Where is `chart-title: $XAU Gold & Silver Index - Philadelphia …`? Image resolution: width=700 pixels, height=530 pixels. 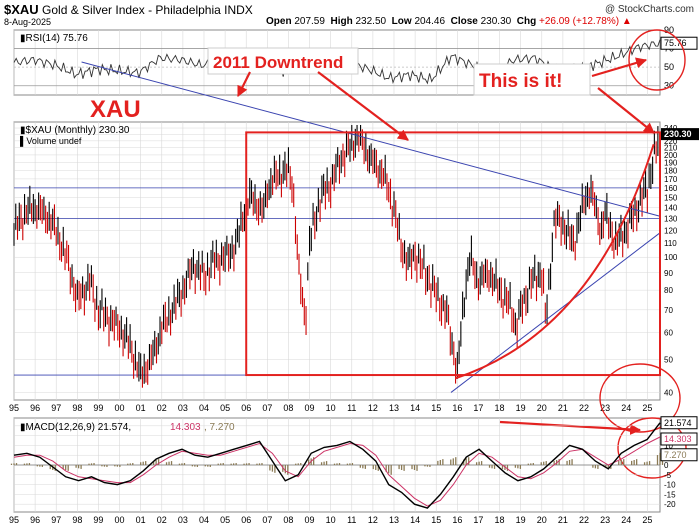 chart-title: $XAU Gold & Silver Index - Philadelphia … is located at coordinates (128, 9).